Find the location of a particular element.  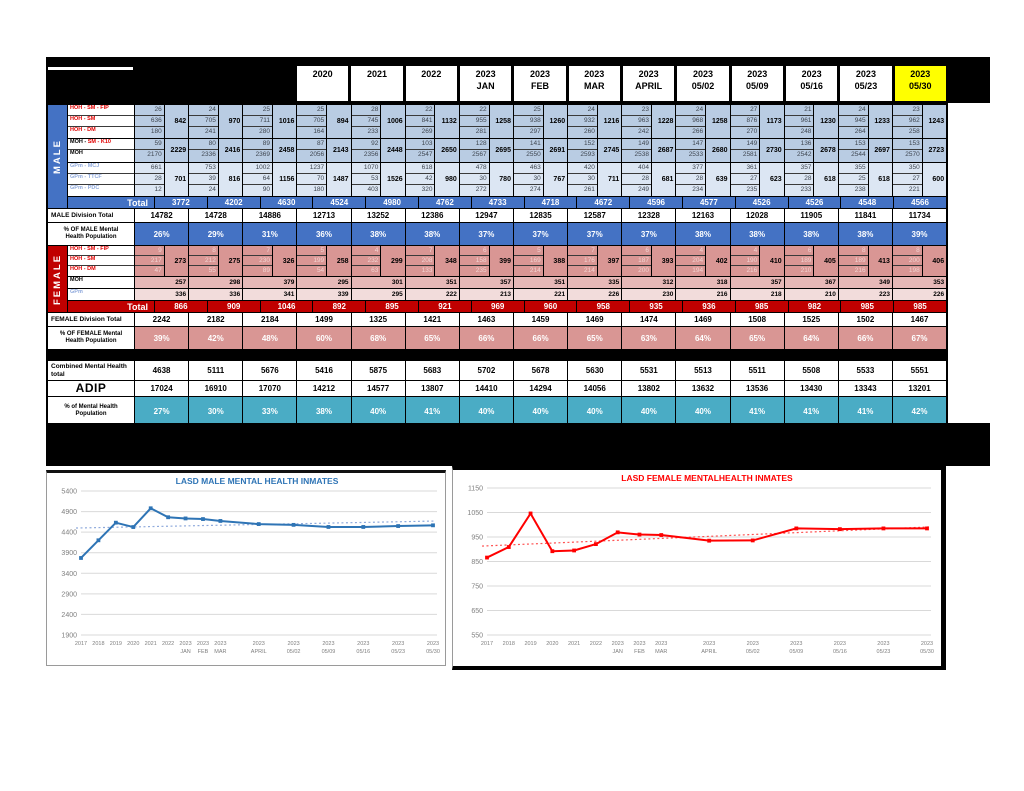

data-cell: 248 is located at coordinates (806, 131).